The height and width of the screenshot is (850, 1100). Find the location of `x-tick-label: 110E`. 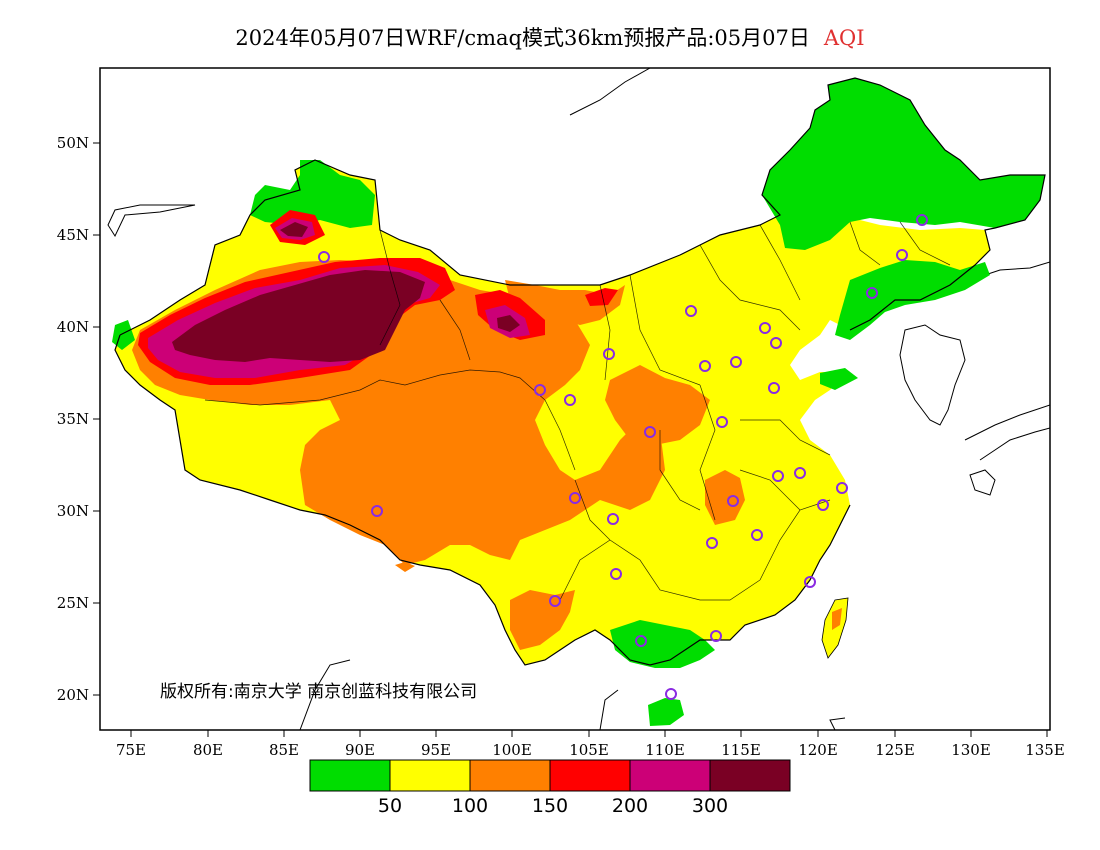

x-tick-label: 110E is located at coordinates (665, 750).